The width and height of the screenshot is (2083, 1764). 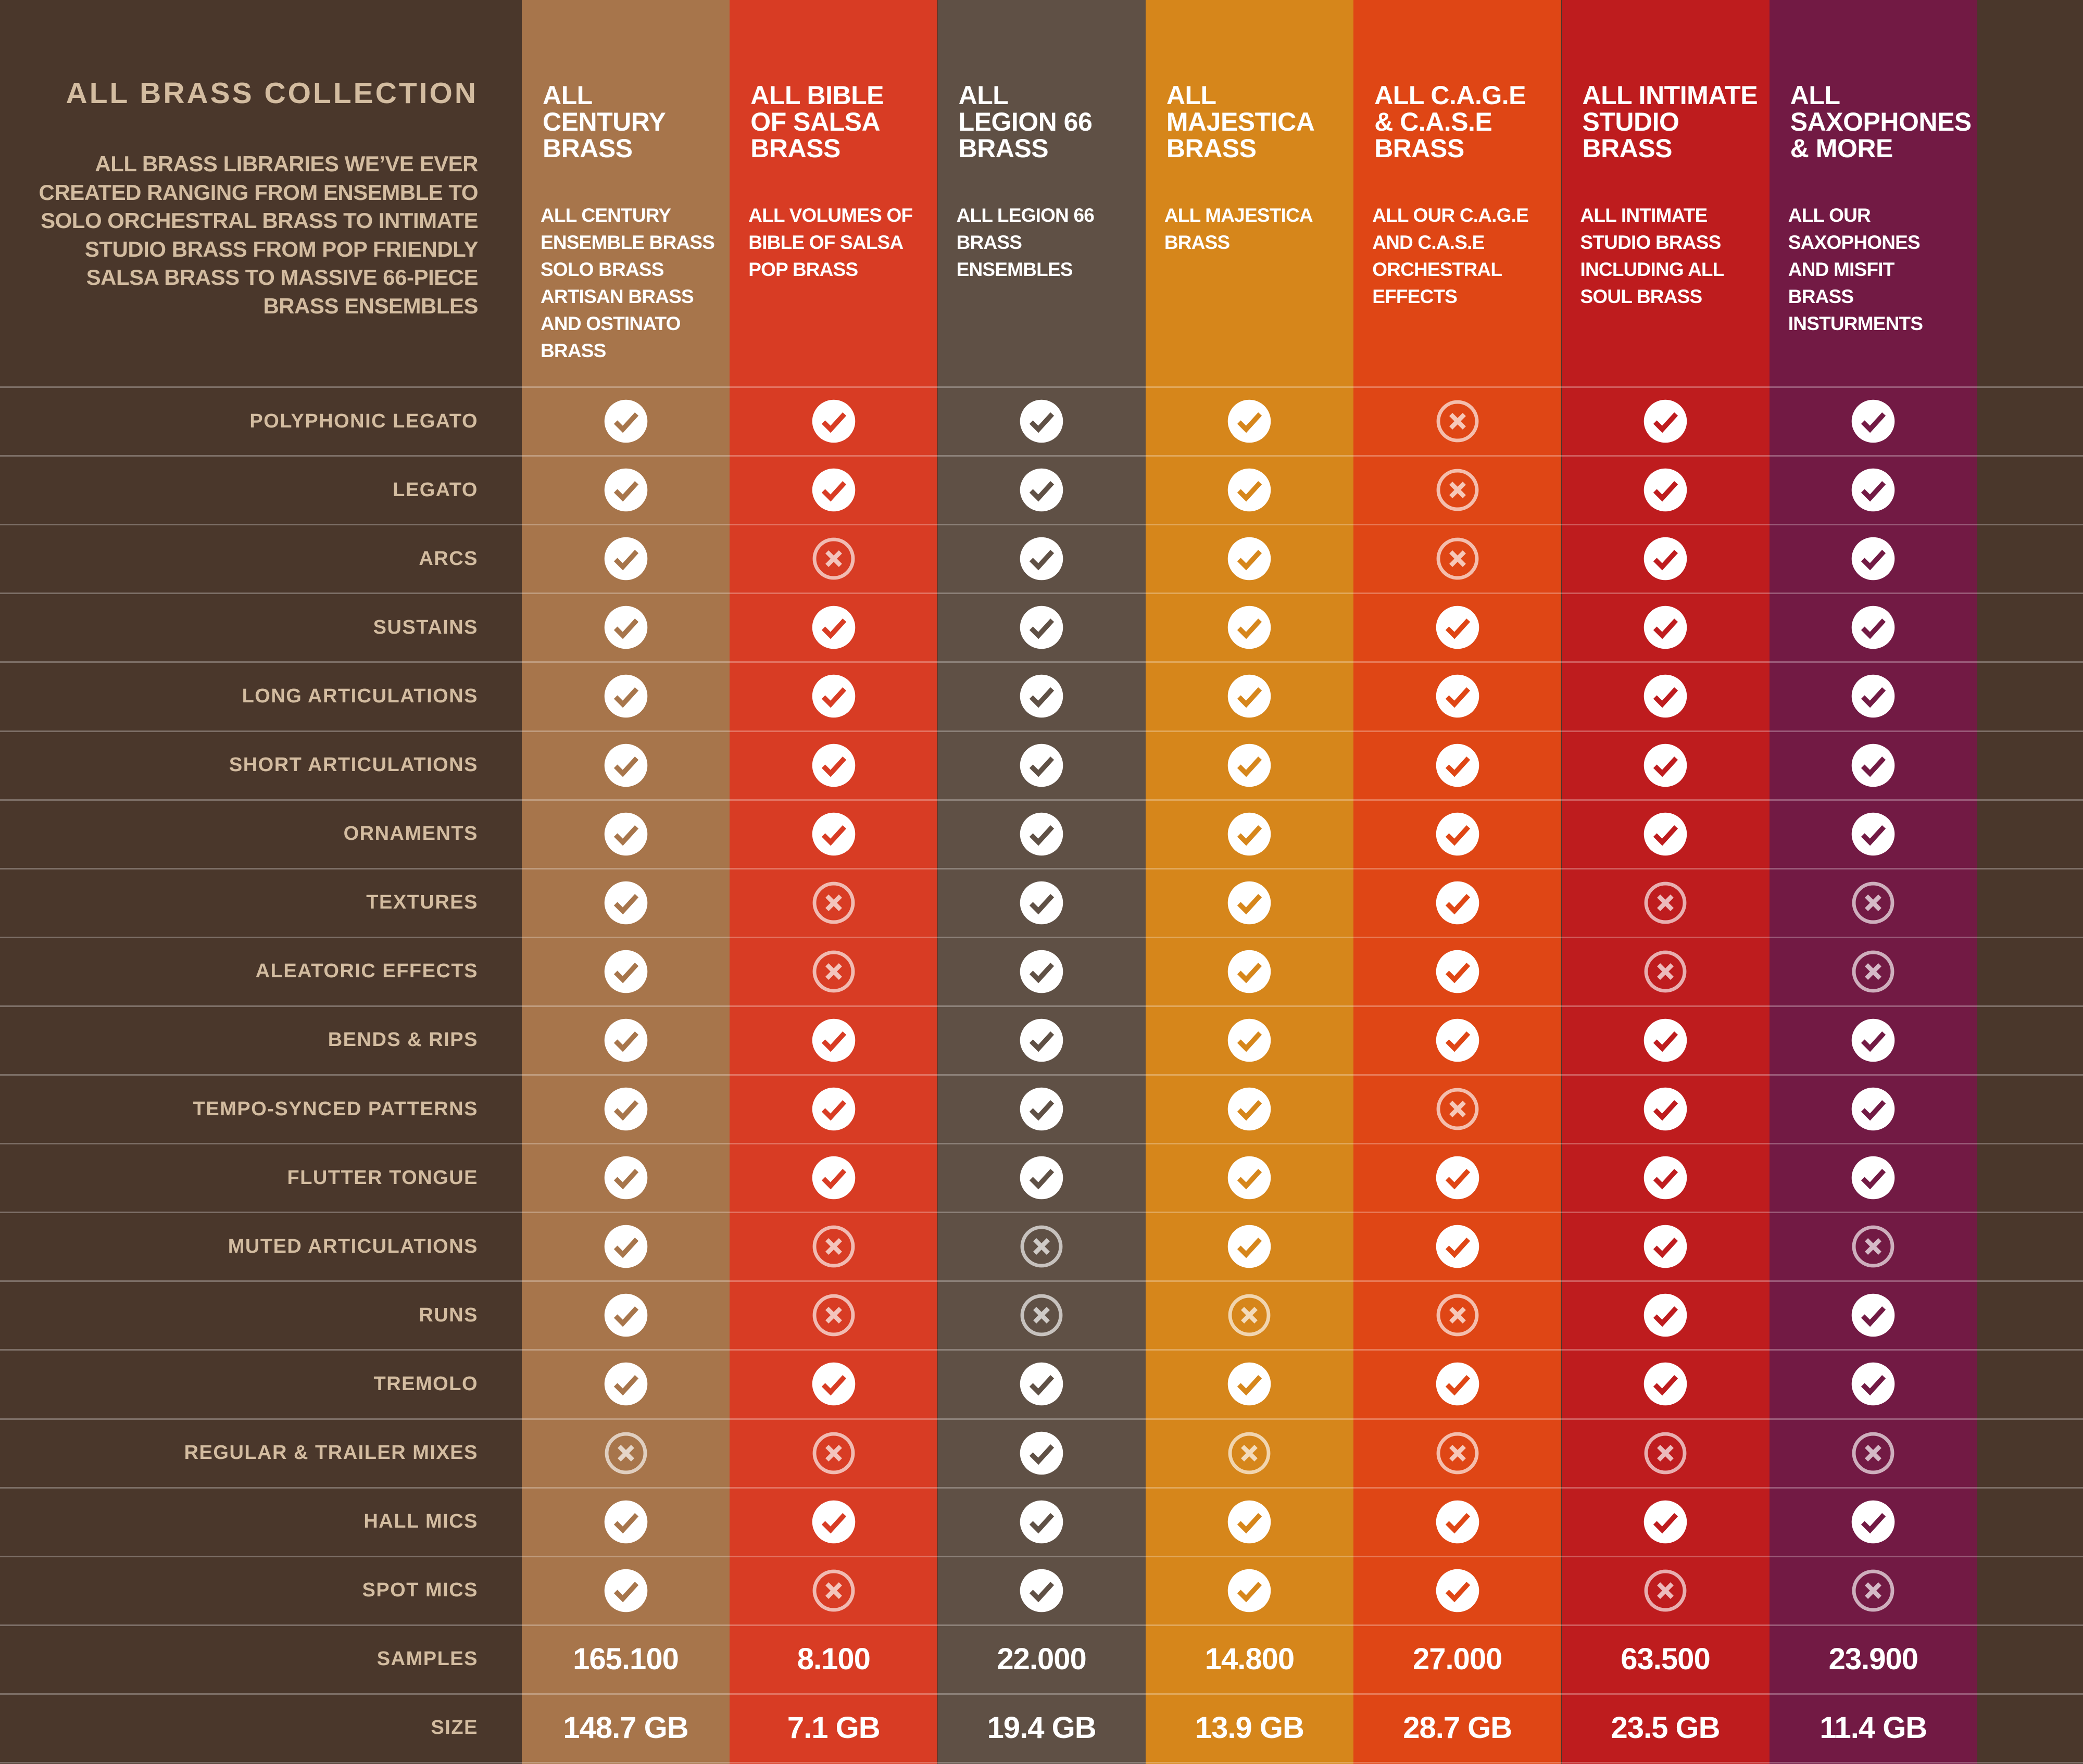 What do you see at coordinates (611, 324) in the screenshot?
I see `column-description-line: AND OSTINATO` at bounding box center [611, 324].